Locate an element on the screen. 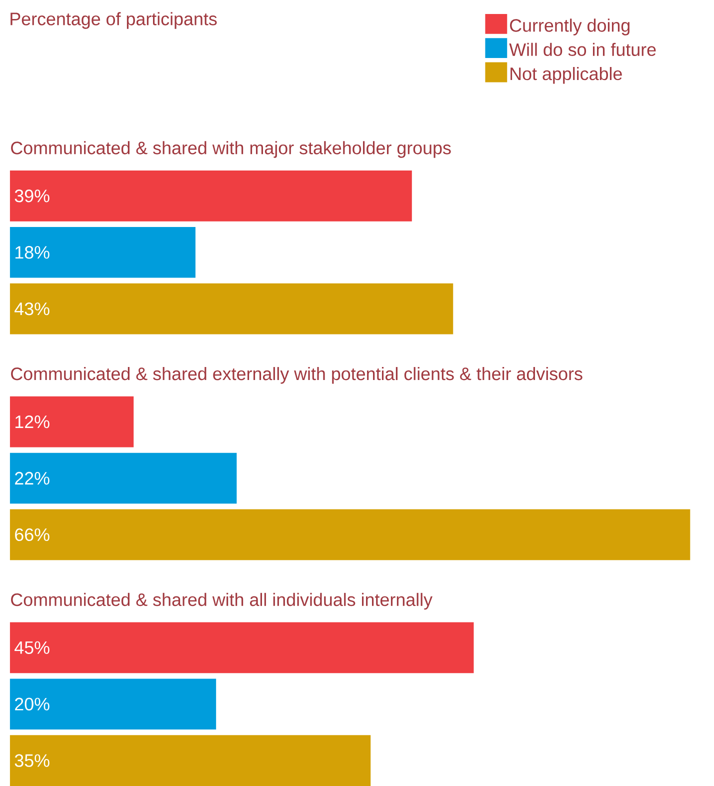 The image size is (714, 786). data-label: 22% is located at coordinates (32, 478).